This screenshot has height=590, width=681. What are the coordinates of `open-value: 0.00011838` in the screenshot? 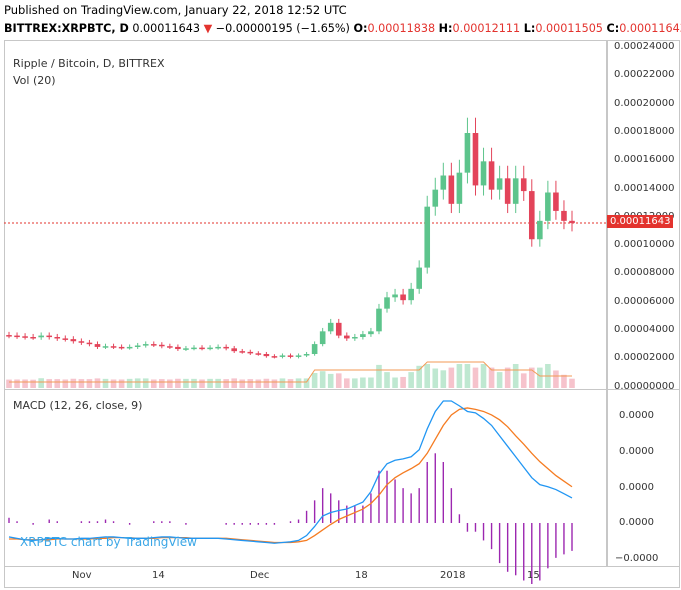 It's located at (401, 28).